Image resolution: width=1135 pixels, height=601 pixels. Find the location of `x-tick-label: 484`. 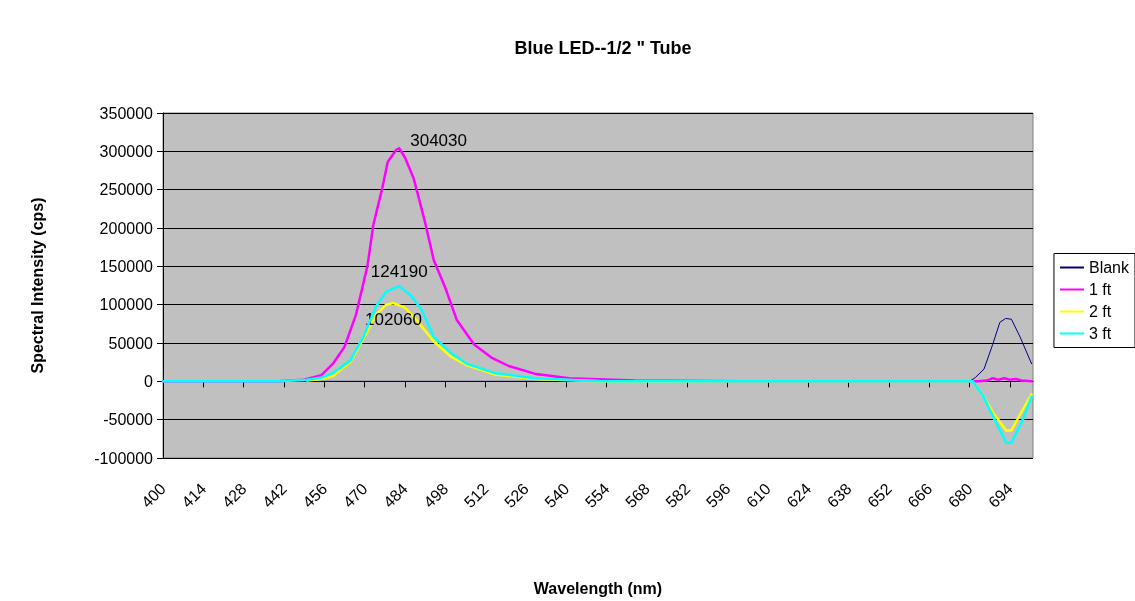

x-tick-label: 484 is located at coordinates (396, 495).